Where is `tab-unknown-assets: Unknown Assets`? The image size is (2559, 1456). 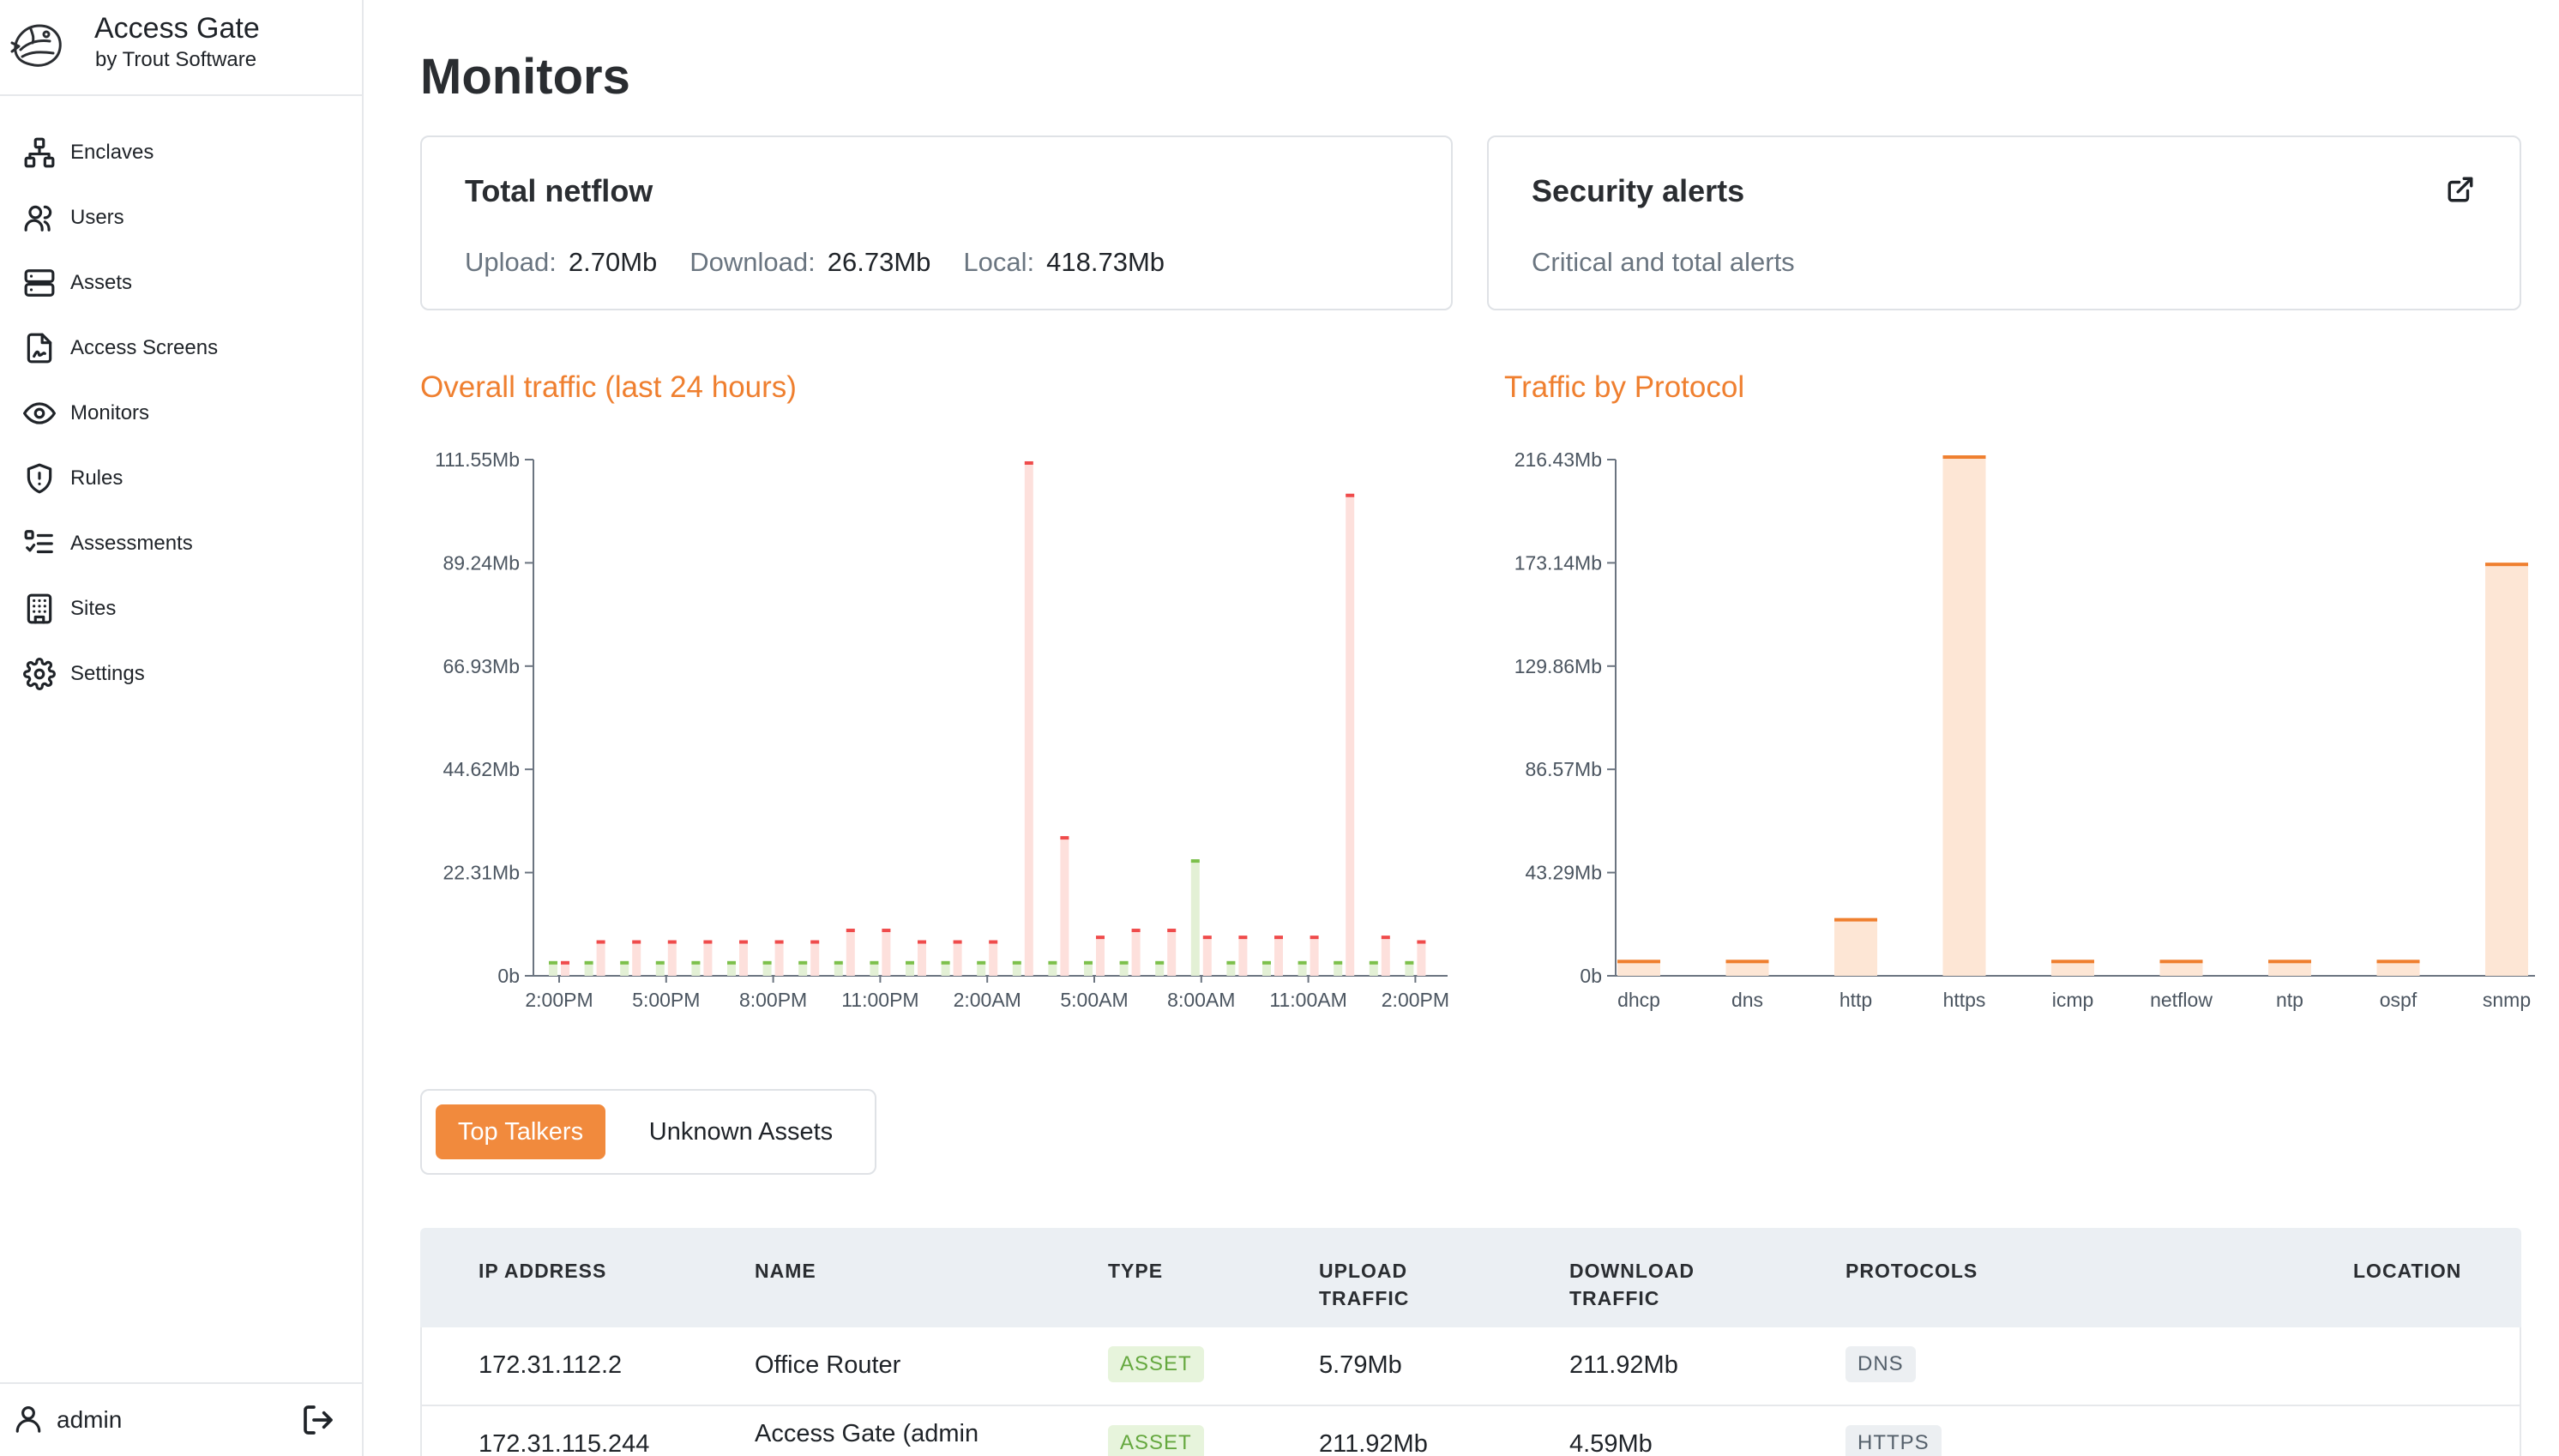 tab-unknown-assets: Unknown Assets is located at coordinates (741, 1132).